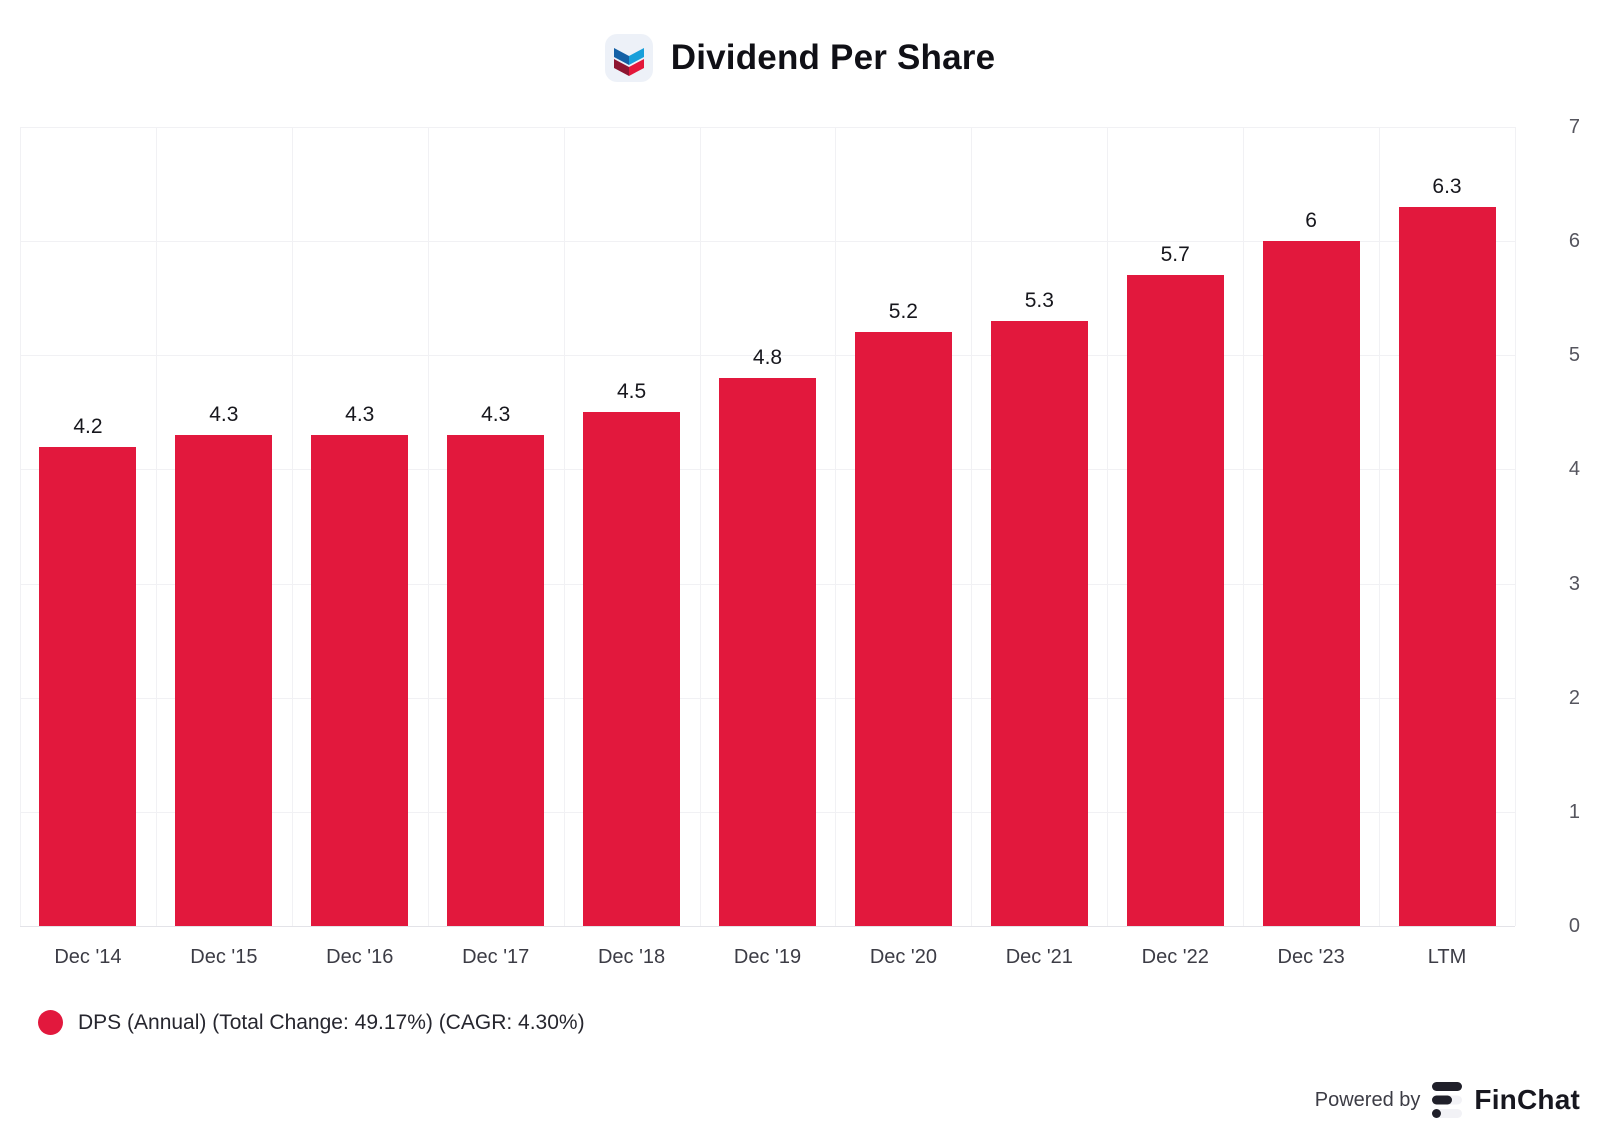 The height and width of the screenshot is (1134, 1600). Describe the element at coordinates (1574, 926) in the screenshot. I see `y-tick-label-0: 0` at that location.